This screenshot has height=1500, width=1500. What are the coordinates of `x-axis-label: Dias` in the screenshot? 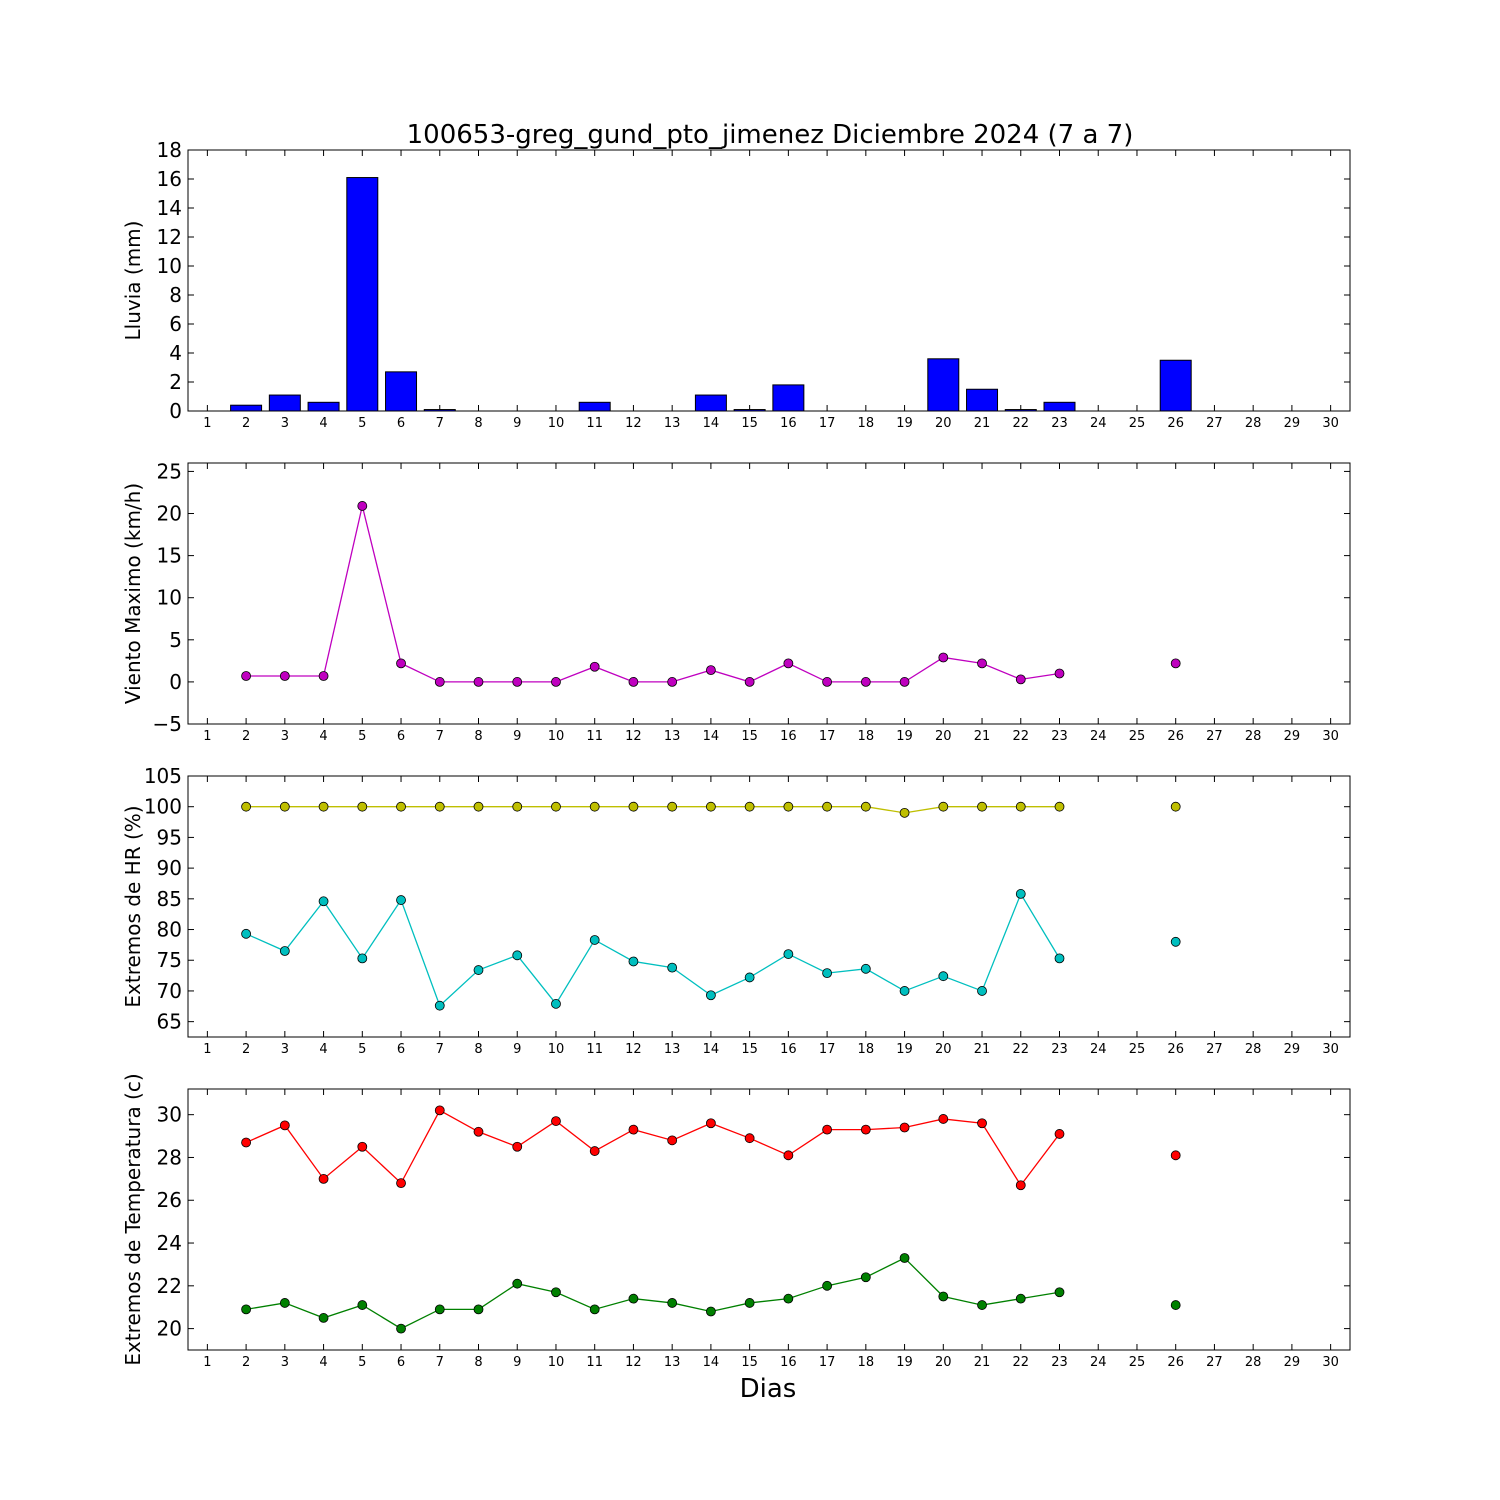 It's located at (768, 1389).